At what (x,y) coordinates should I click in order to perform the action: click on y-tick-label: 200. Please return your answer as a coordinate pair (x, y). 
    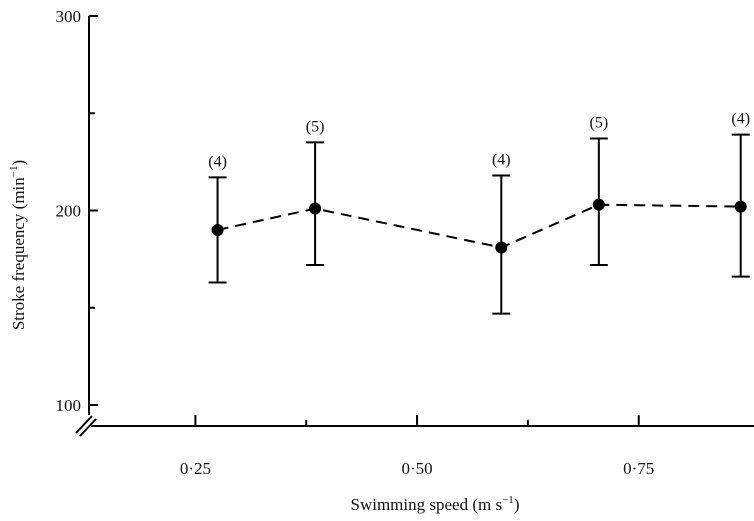
    Looking at the image, I should click on (69, 211).